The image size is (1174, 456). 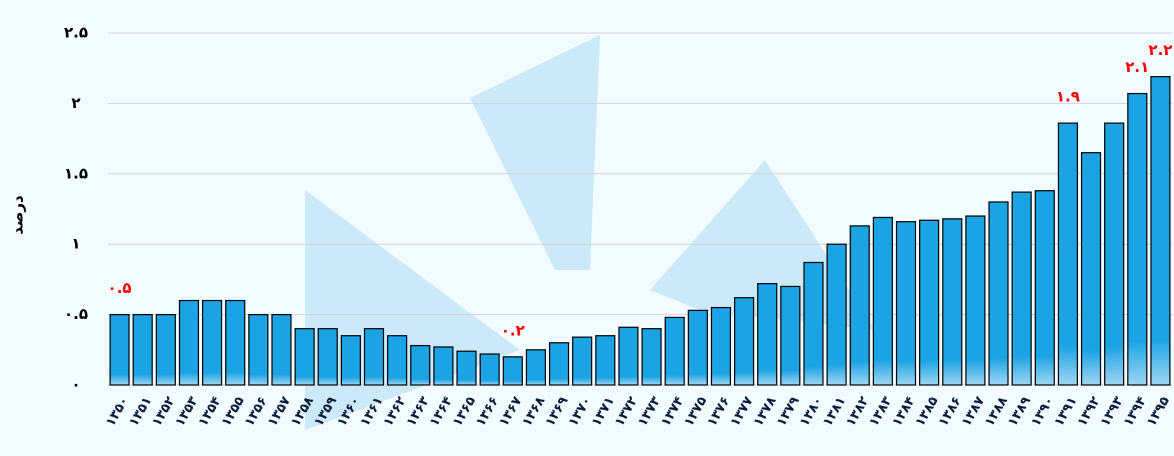 I want to click on x-tick-label: ۱۳۵۱, so click(x=140, y=411).